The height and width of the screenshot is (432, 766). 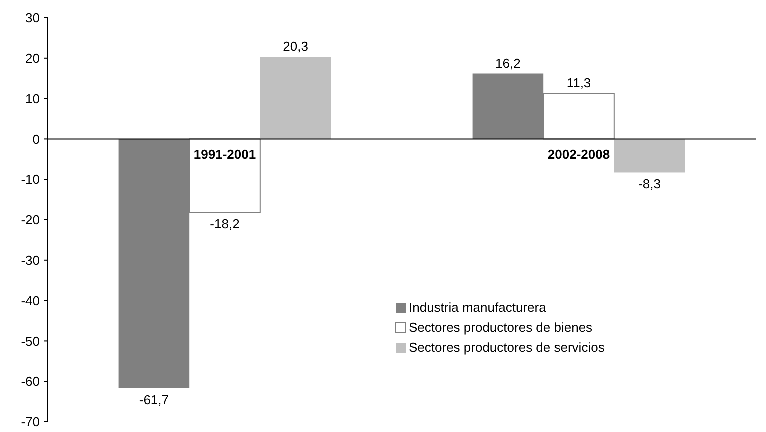 I want to click on y-tick-label: -30, so click(x=30, y=260).